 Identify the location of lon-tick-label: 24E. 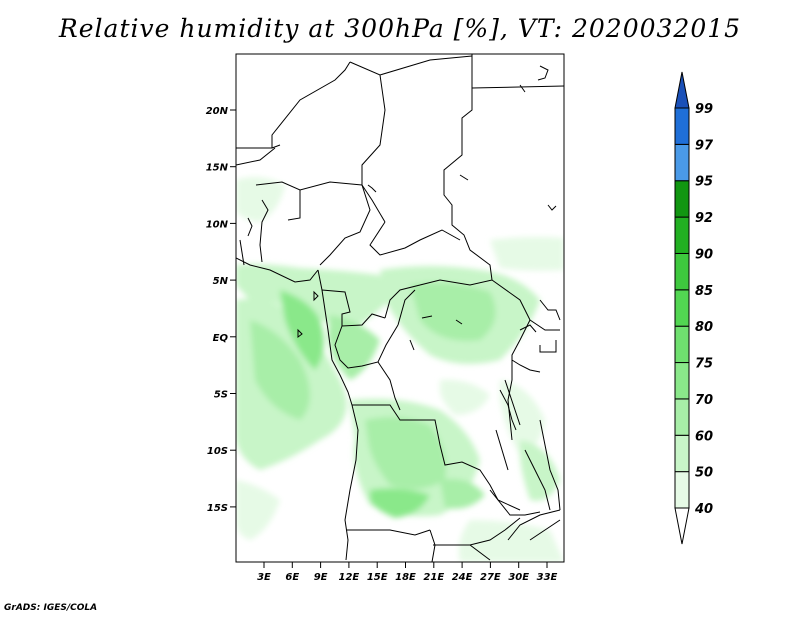
(462, 577).